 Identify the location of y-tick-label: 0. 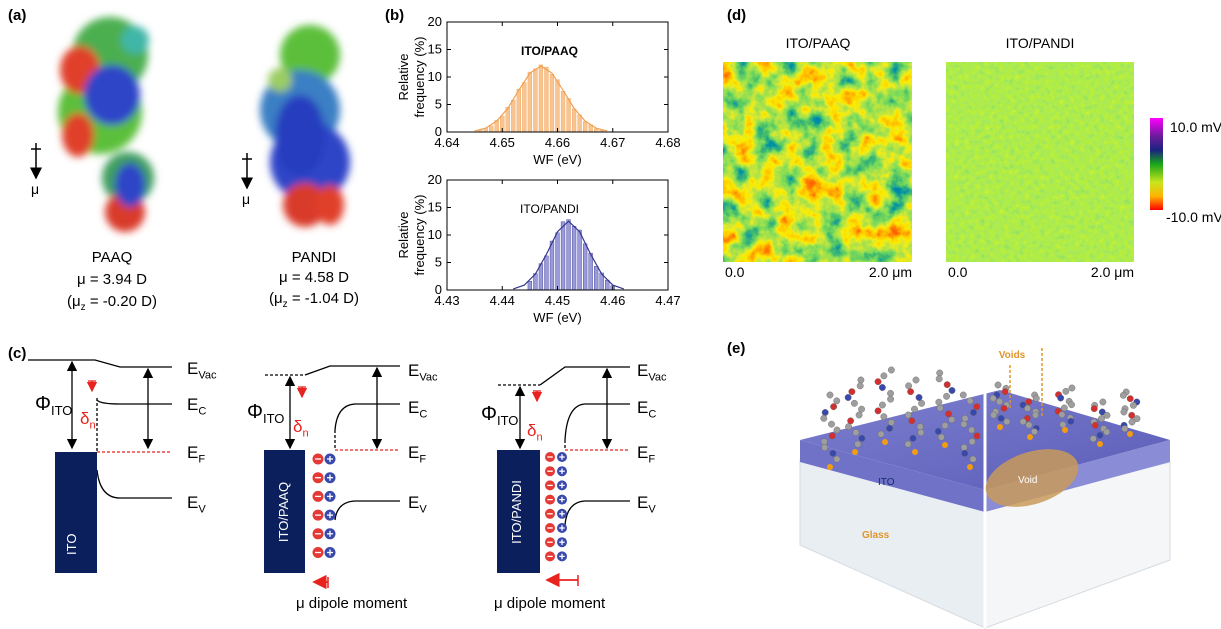
(438, 131).